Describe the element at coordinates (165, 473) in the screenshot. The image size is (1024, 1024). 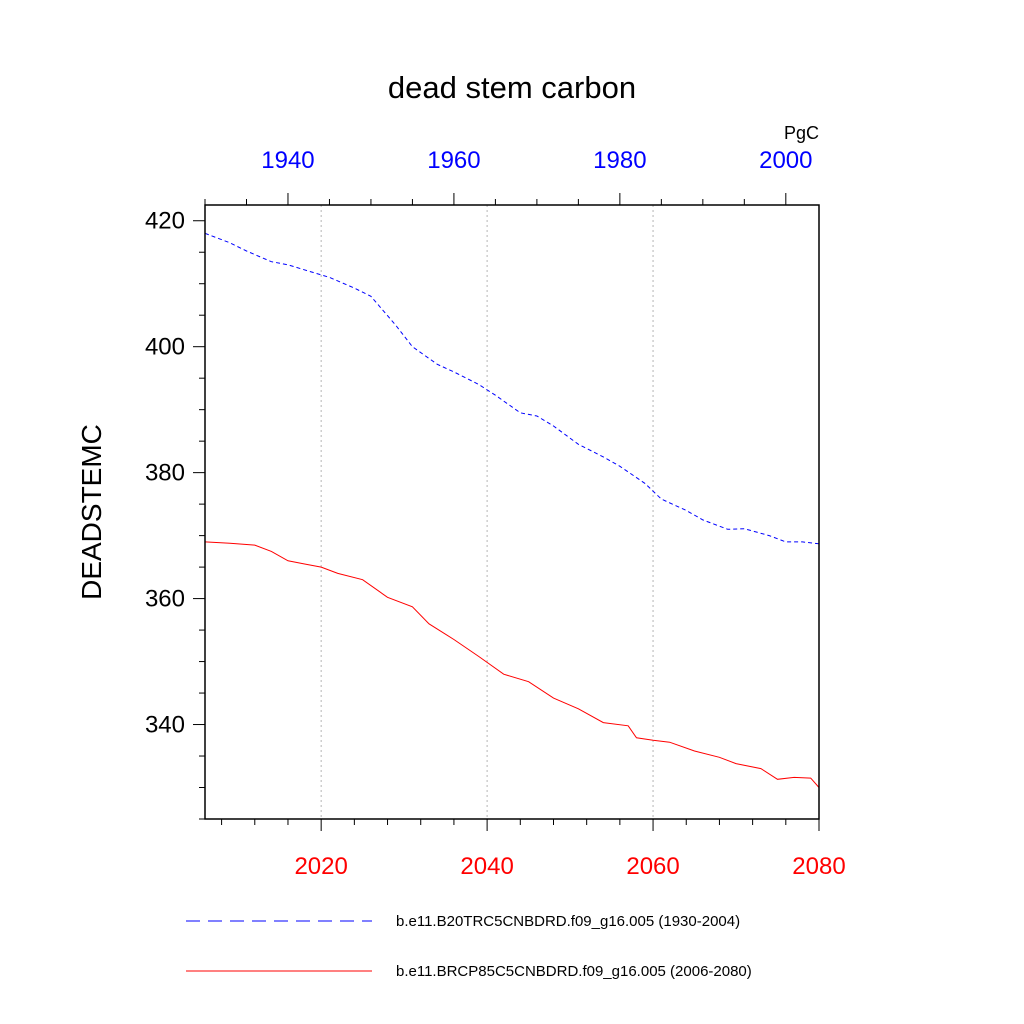
I see `y-tick-label-380: 380` at that location.